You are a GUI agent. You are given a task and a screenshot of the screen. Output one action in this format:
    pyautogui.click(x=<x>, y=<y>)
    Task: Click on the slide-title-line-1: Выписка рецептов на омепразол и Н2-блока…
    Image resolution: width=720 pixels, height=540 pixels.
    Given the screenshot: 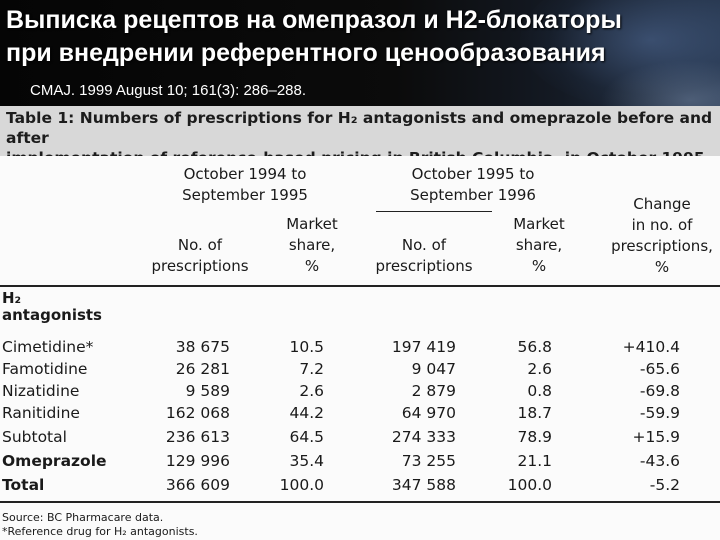 What is the action you would take?
    pyautogui.click(x=314, y=20)
    